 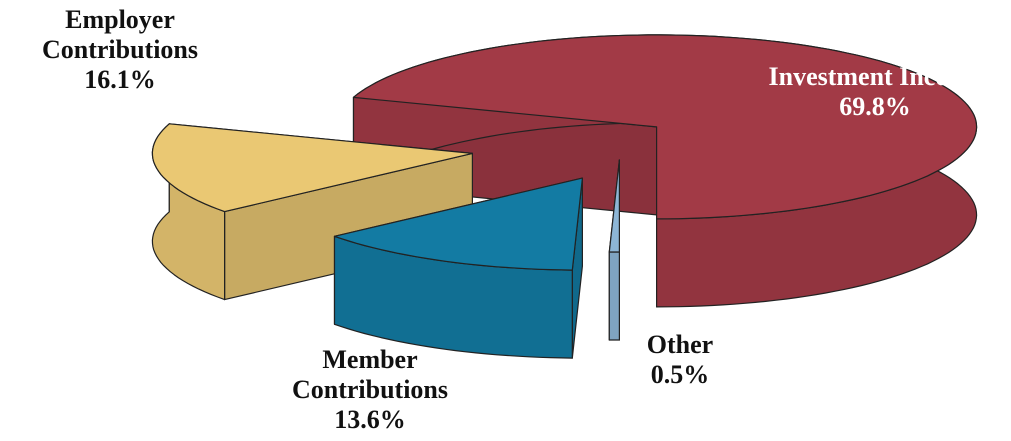 What do you see at coordinates (120, 34) in the screenshot?
I see `category-name: Employer Contributions` at bounding box center [120, 34].